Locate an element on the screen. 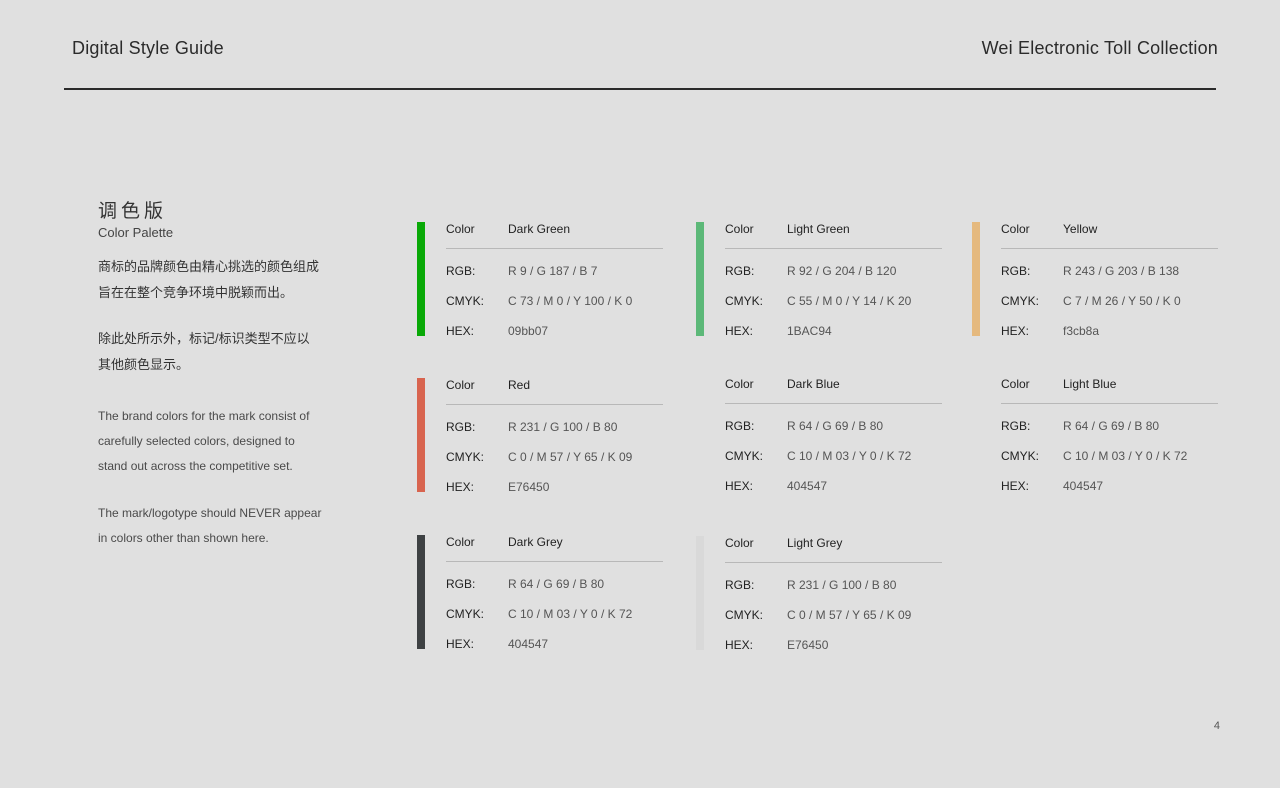 The width and height of the screenshot is (1280, 788). rgb-value: R 9 / G 187 / B 7 is located at coordinates (553, 271).